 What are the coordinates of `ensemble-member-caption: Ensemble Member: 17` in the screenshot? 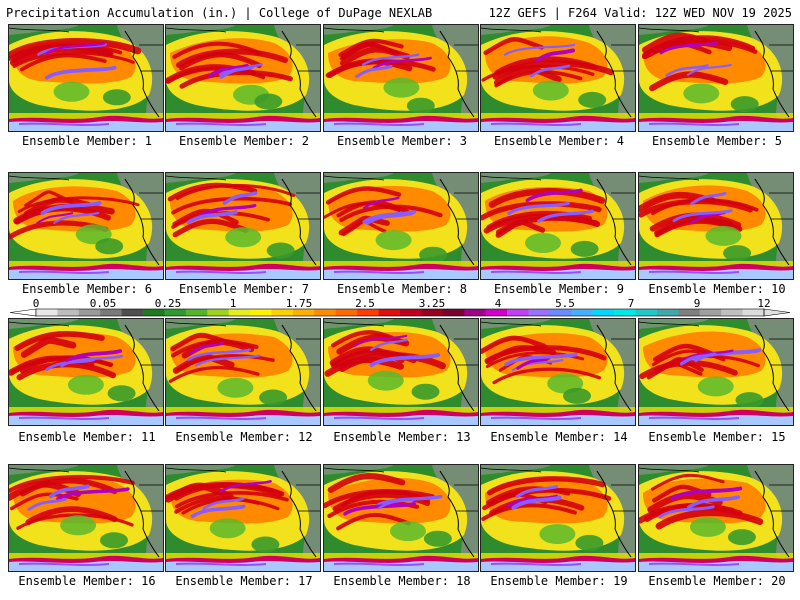 It's located at (244, 581).